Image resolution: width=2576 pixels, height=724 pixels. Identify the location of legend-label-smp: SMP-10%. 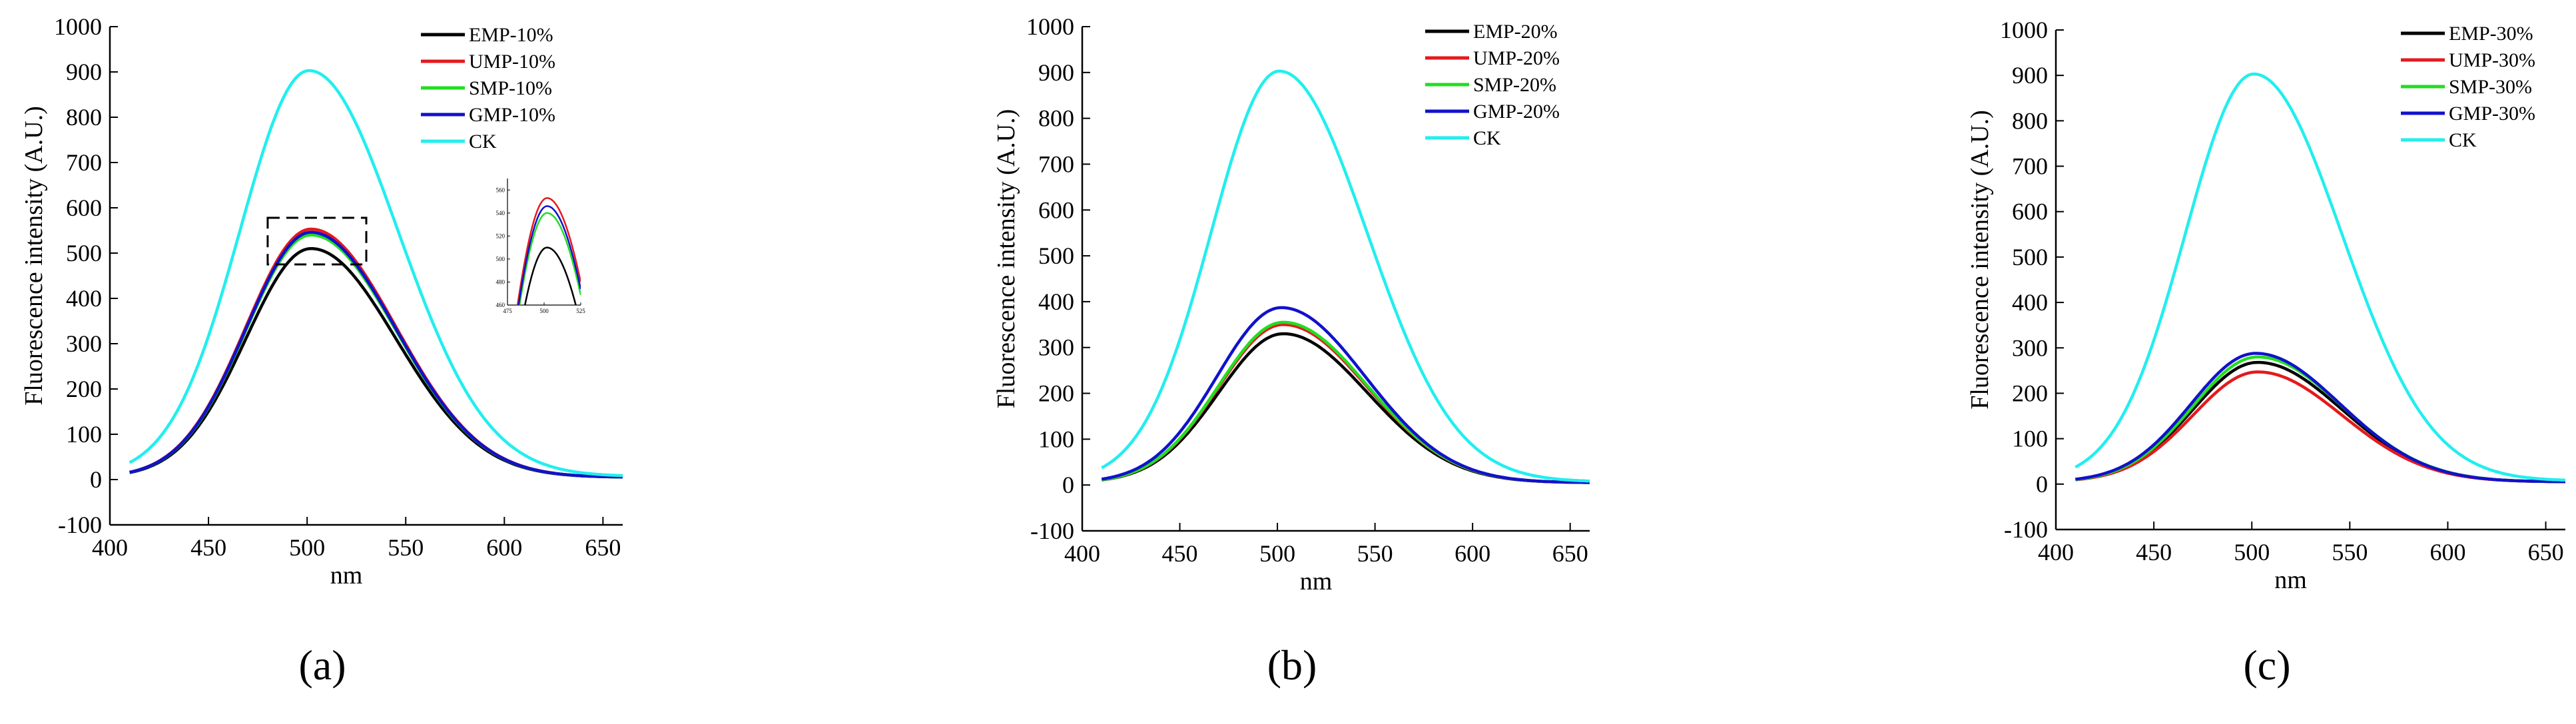
(510, 88).